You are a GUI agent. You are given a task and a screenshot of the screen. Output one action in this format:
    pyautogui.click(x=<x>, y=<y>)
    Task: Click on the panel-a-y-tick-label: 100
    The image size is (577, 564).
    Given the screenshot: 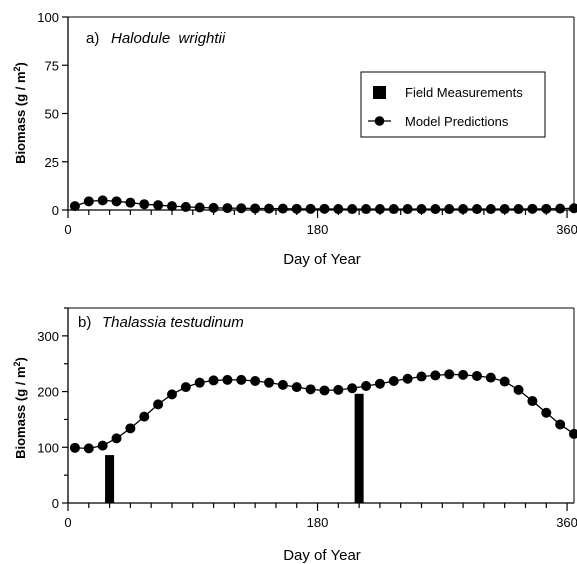 What is the action you would take?
    pyautogui.click(x=48, y=17)
    